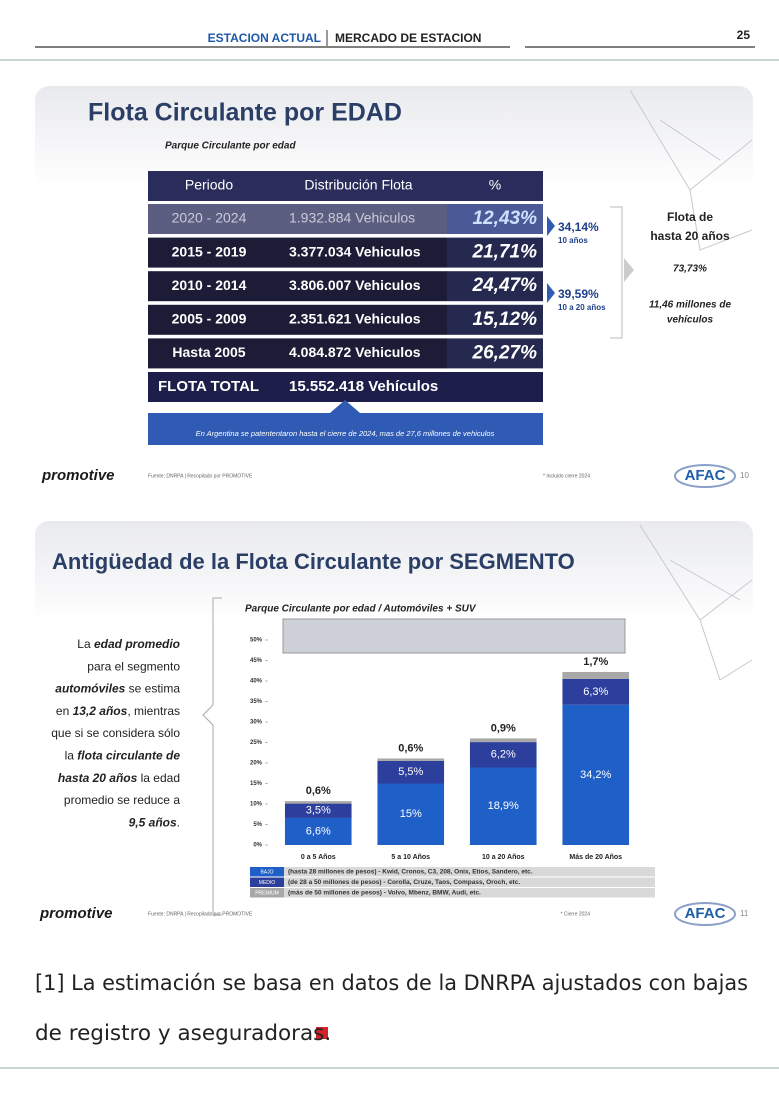 The height and width of the screenshot is (1102, 779). I want to click on intro-segment: promedio se reduce a, so click(122, 800).